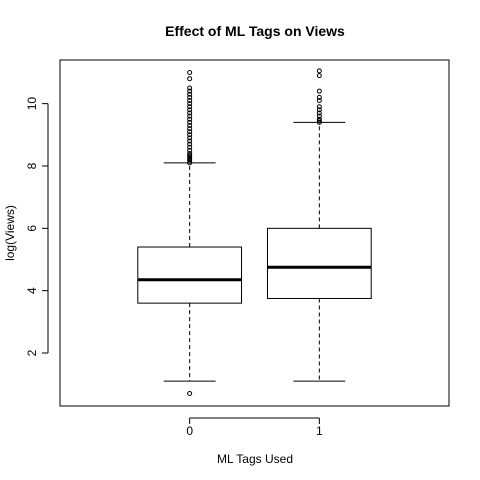 This screenshot has width=480, height=480. What do you see at coordinates (255, 459) in the screenshot?
I see `x-axis-label: ML Tags Used` at bounding box center [255, 459].